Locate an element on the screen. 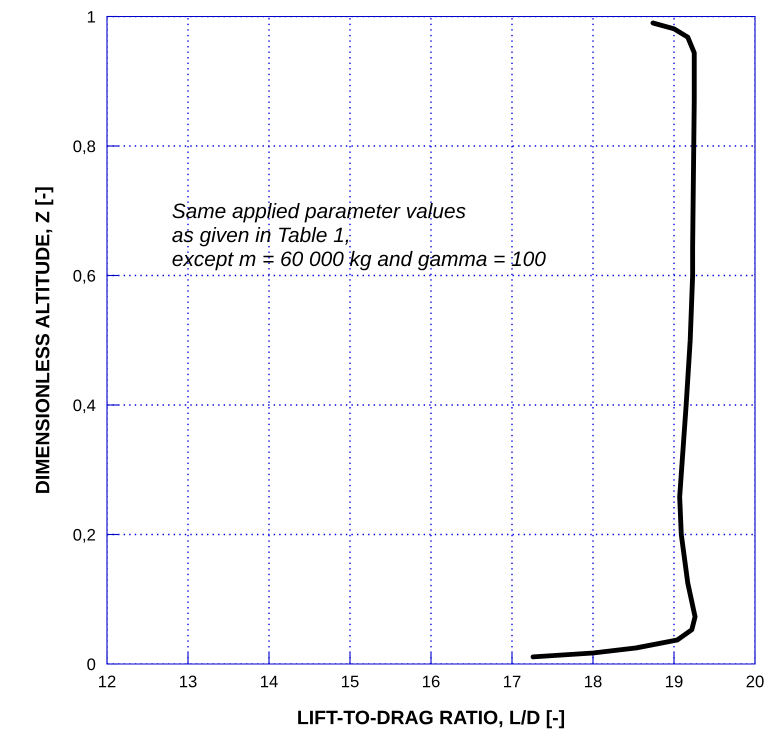 The height and width of the screenshot is (754, 770). x-tick-label: 16 is located at coordinates (431, 682).